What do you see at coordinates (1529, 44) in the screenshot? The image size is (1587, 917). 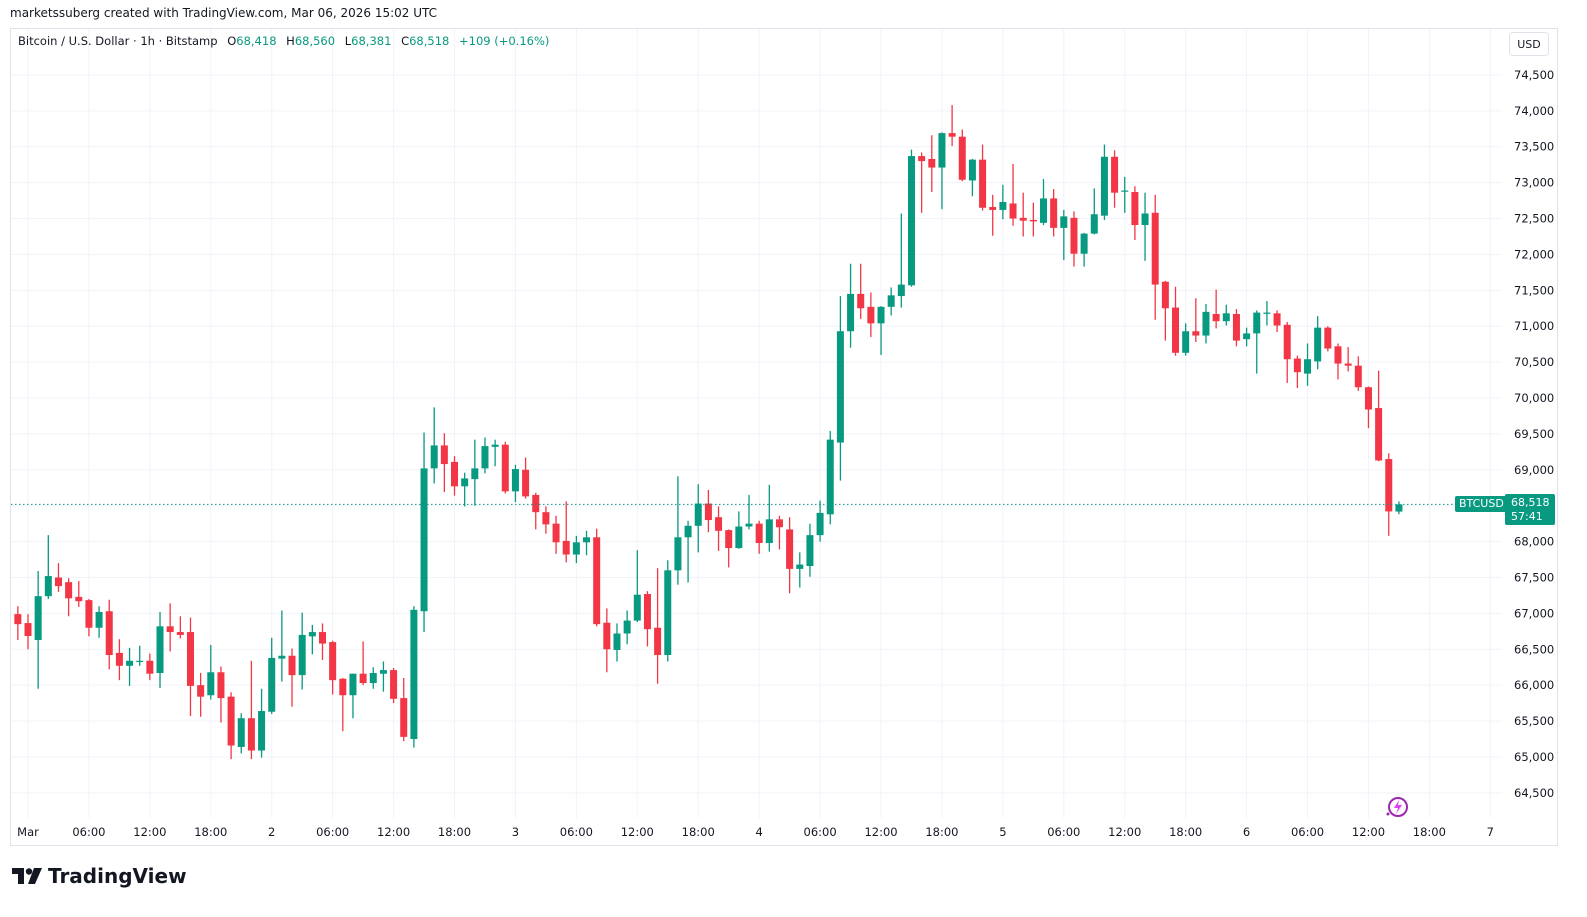 I see `currency-button: USD` at bounding box center [1529, 44].